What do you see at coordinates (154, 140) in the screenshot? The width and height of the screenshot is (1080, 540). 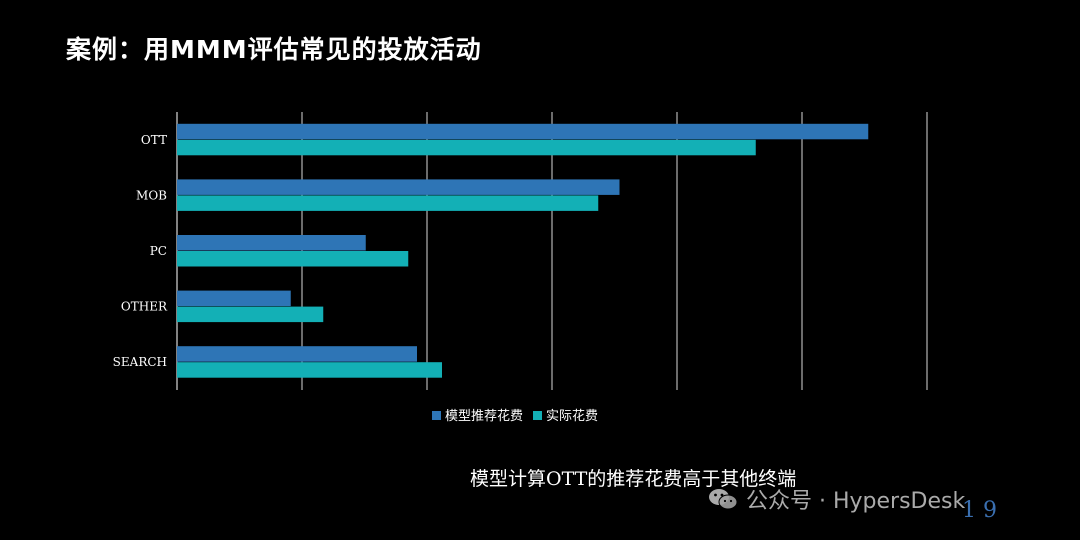 I see `category-label: OTT` at bounding box center [154, 140].